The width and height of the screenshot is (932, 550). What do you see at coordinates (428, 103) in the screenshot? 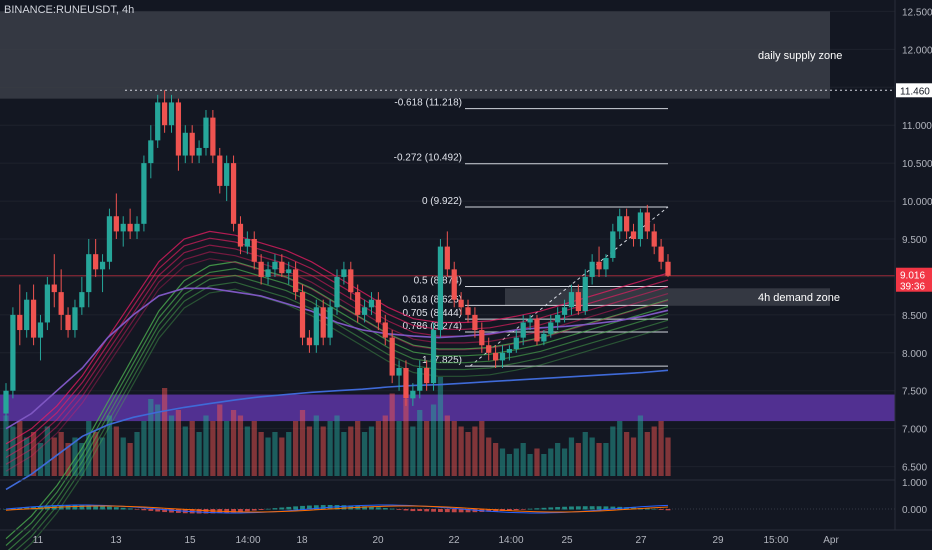
I see `fib-label: -0.618 (11.218)` at bounding box center [428, 103].